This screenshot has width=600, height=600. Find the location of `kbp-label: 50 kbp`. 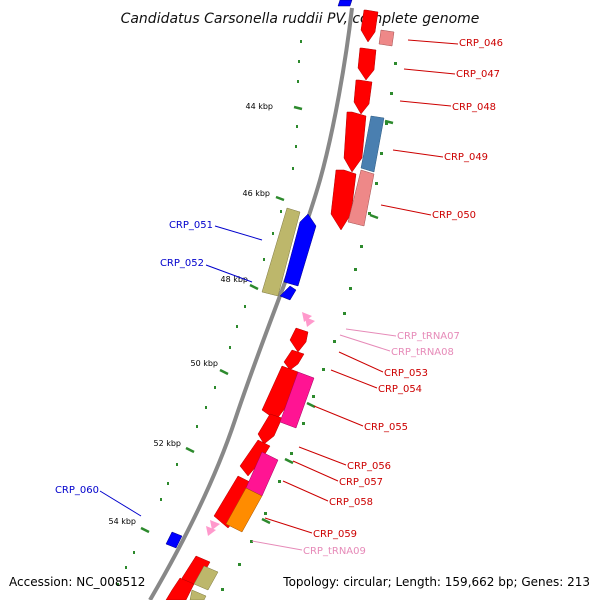

kbp-label: 50 kbp is located at coordinates (204, 363).